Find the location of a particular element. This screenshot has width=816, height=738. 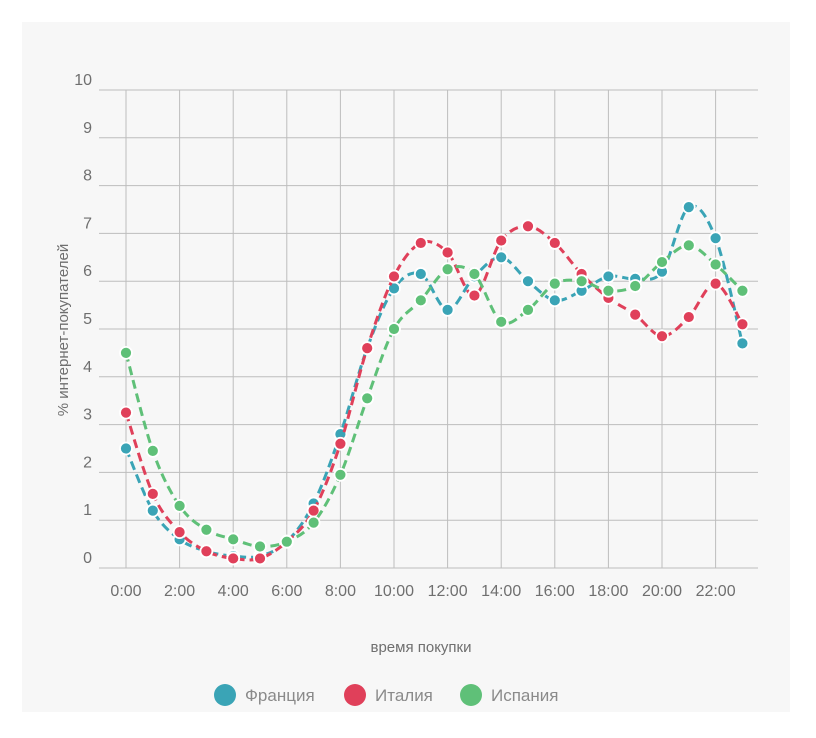

y-tick-label: 4 is located at coordinates (87, 367).